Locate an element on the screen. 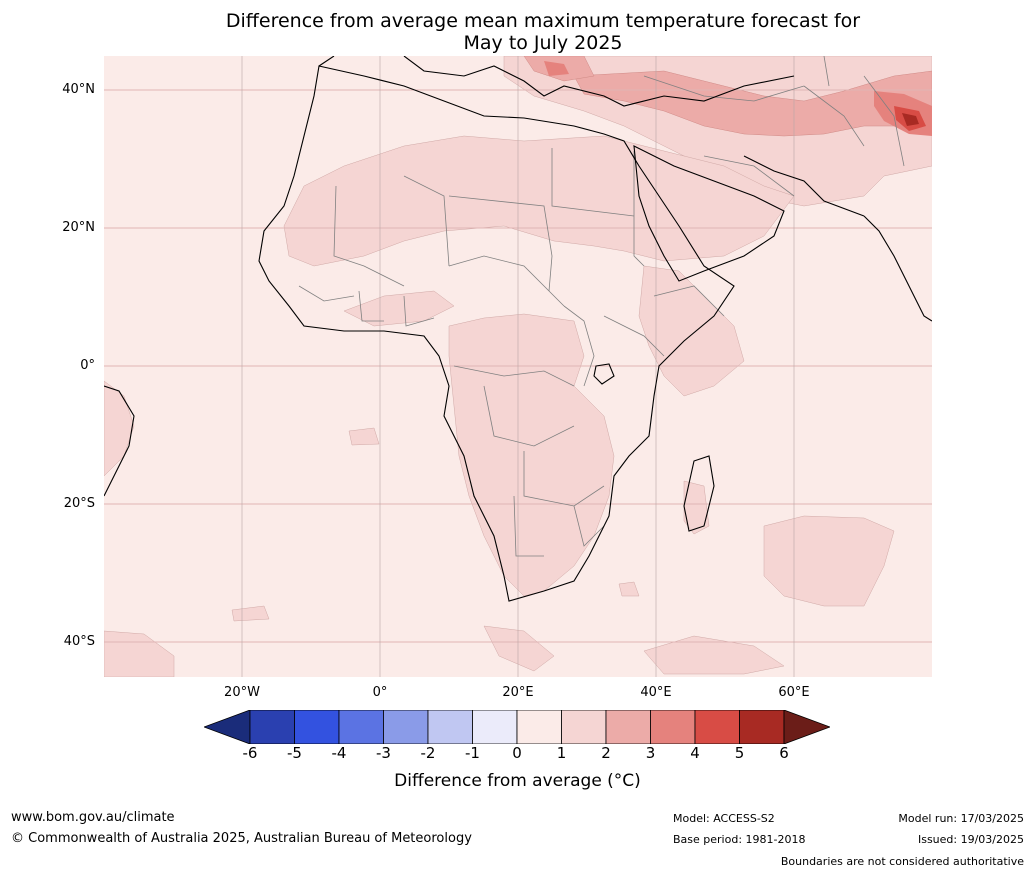  colorbar-tick-label: 1 is located at coordinates (561, 753).